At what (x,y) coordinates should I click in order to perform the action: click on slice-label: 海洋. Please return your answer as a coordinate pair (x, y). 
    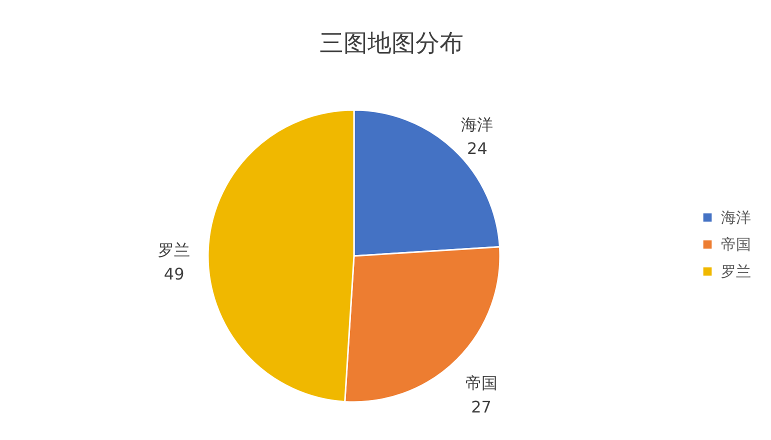
    Looking at the image, I should click on (477, 124).